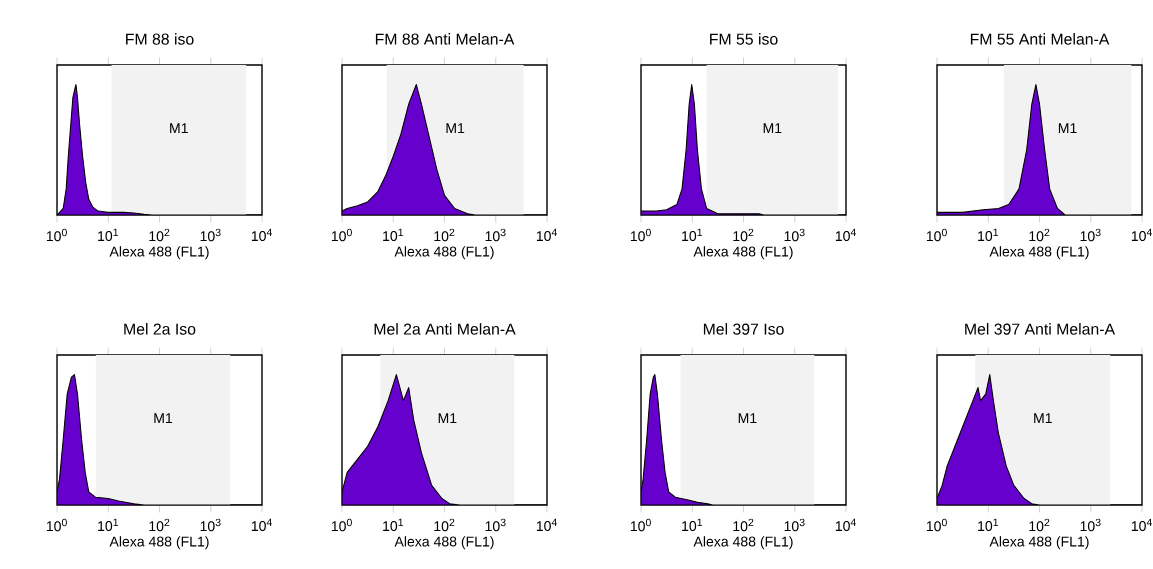  What do you see at coordinates (1040, 39) in the screenshot?
I see `chart-title: FM 55 Anti Melan-A` at bounding box center [1040, 39].